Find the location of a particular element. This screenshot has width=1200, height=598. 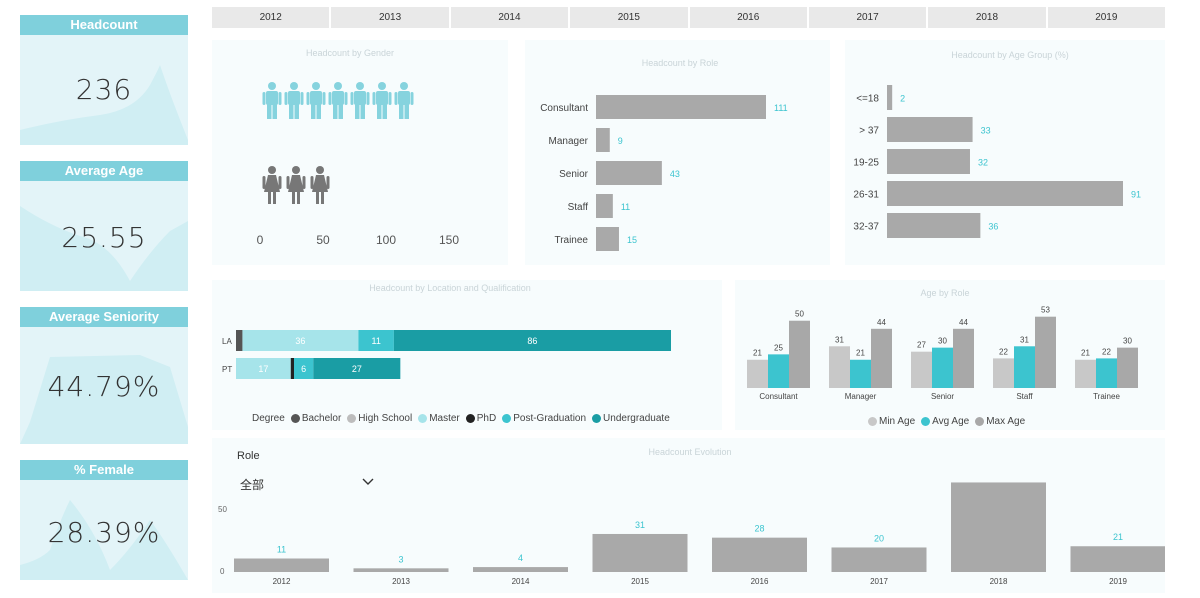

year-button-2017: 2017 is located at coordinates (867, 17).